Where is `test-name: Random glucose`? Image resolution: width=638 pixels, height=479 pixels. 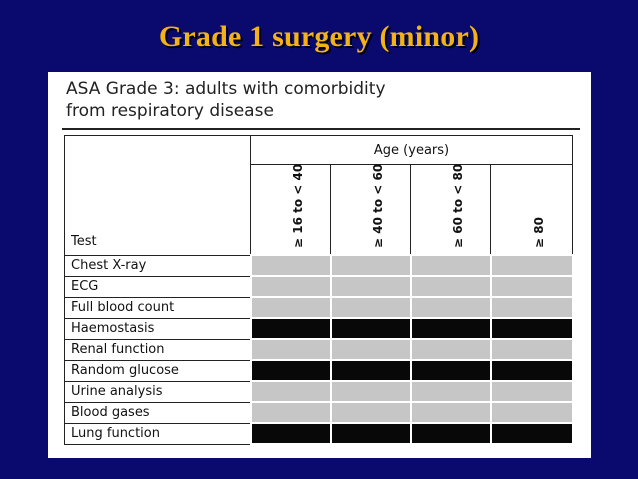 test-name: Random glucose is located at coordinates (157, 370).